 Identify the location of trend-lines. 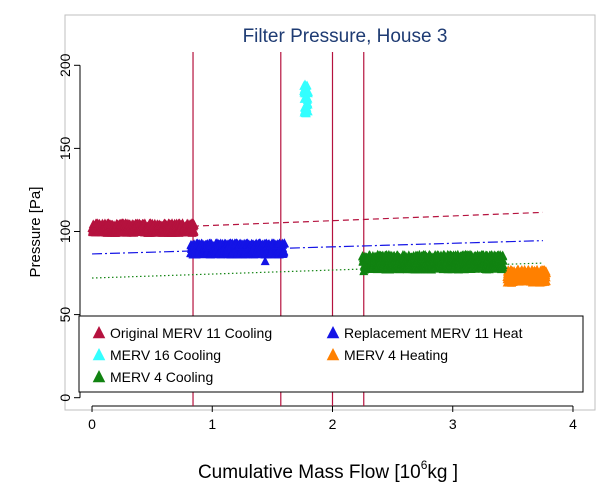
(317, 245).